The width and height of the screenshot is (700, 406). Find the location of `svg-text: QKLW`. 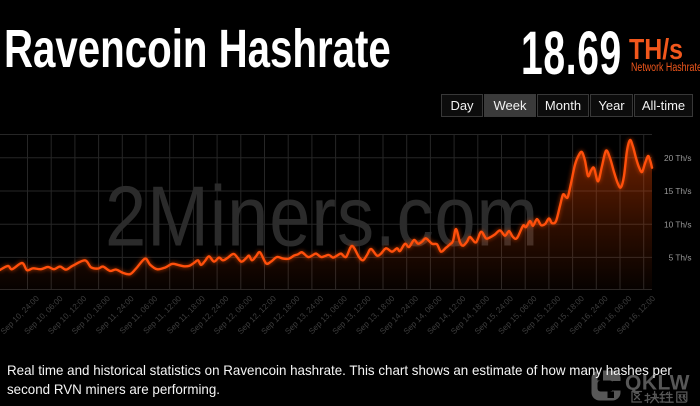

svg-text: QKLW is located at coordinates (657, 383).